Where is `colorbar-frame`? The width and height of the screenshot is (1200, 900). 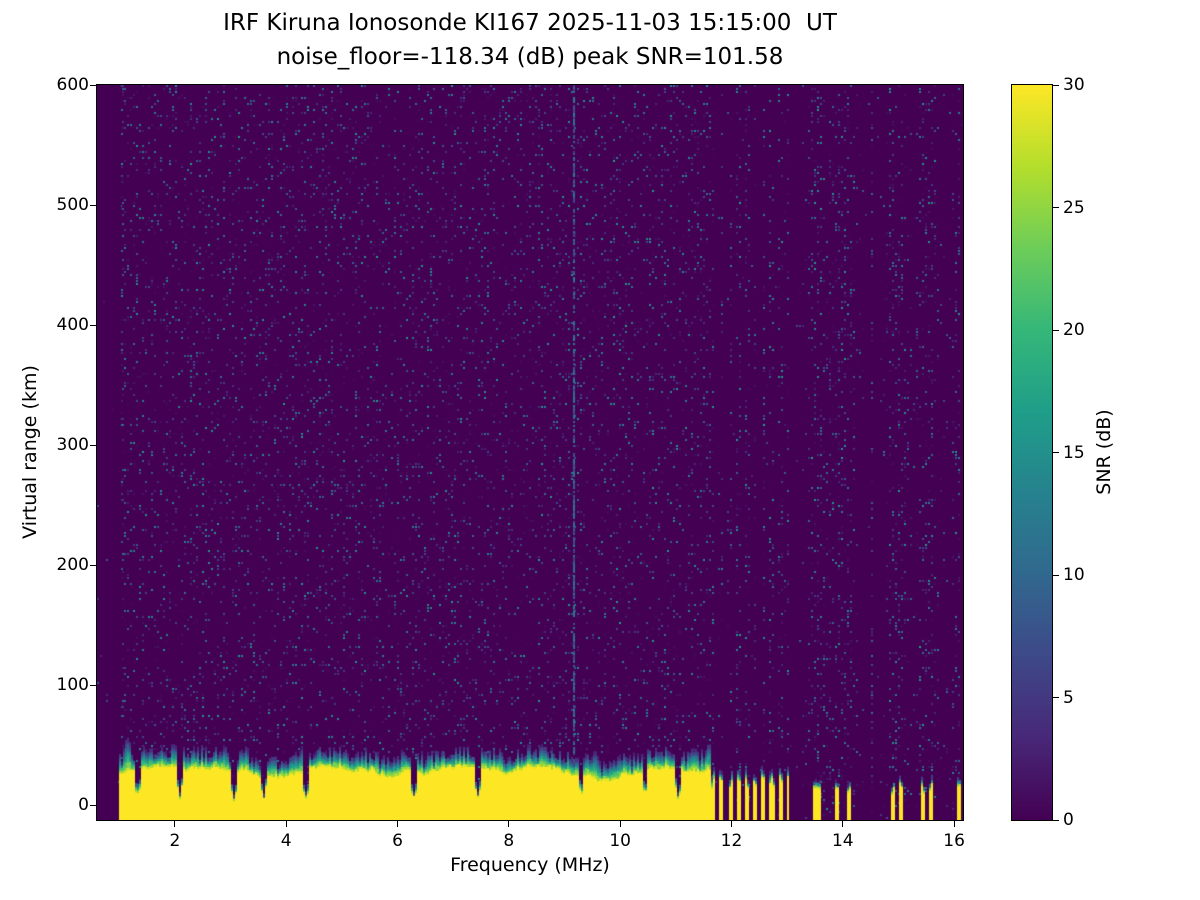 colorbar-frame is located at coordinates (1032, 452).